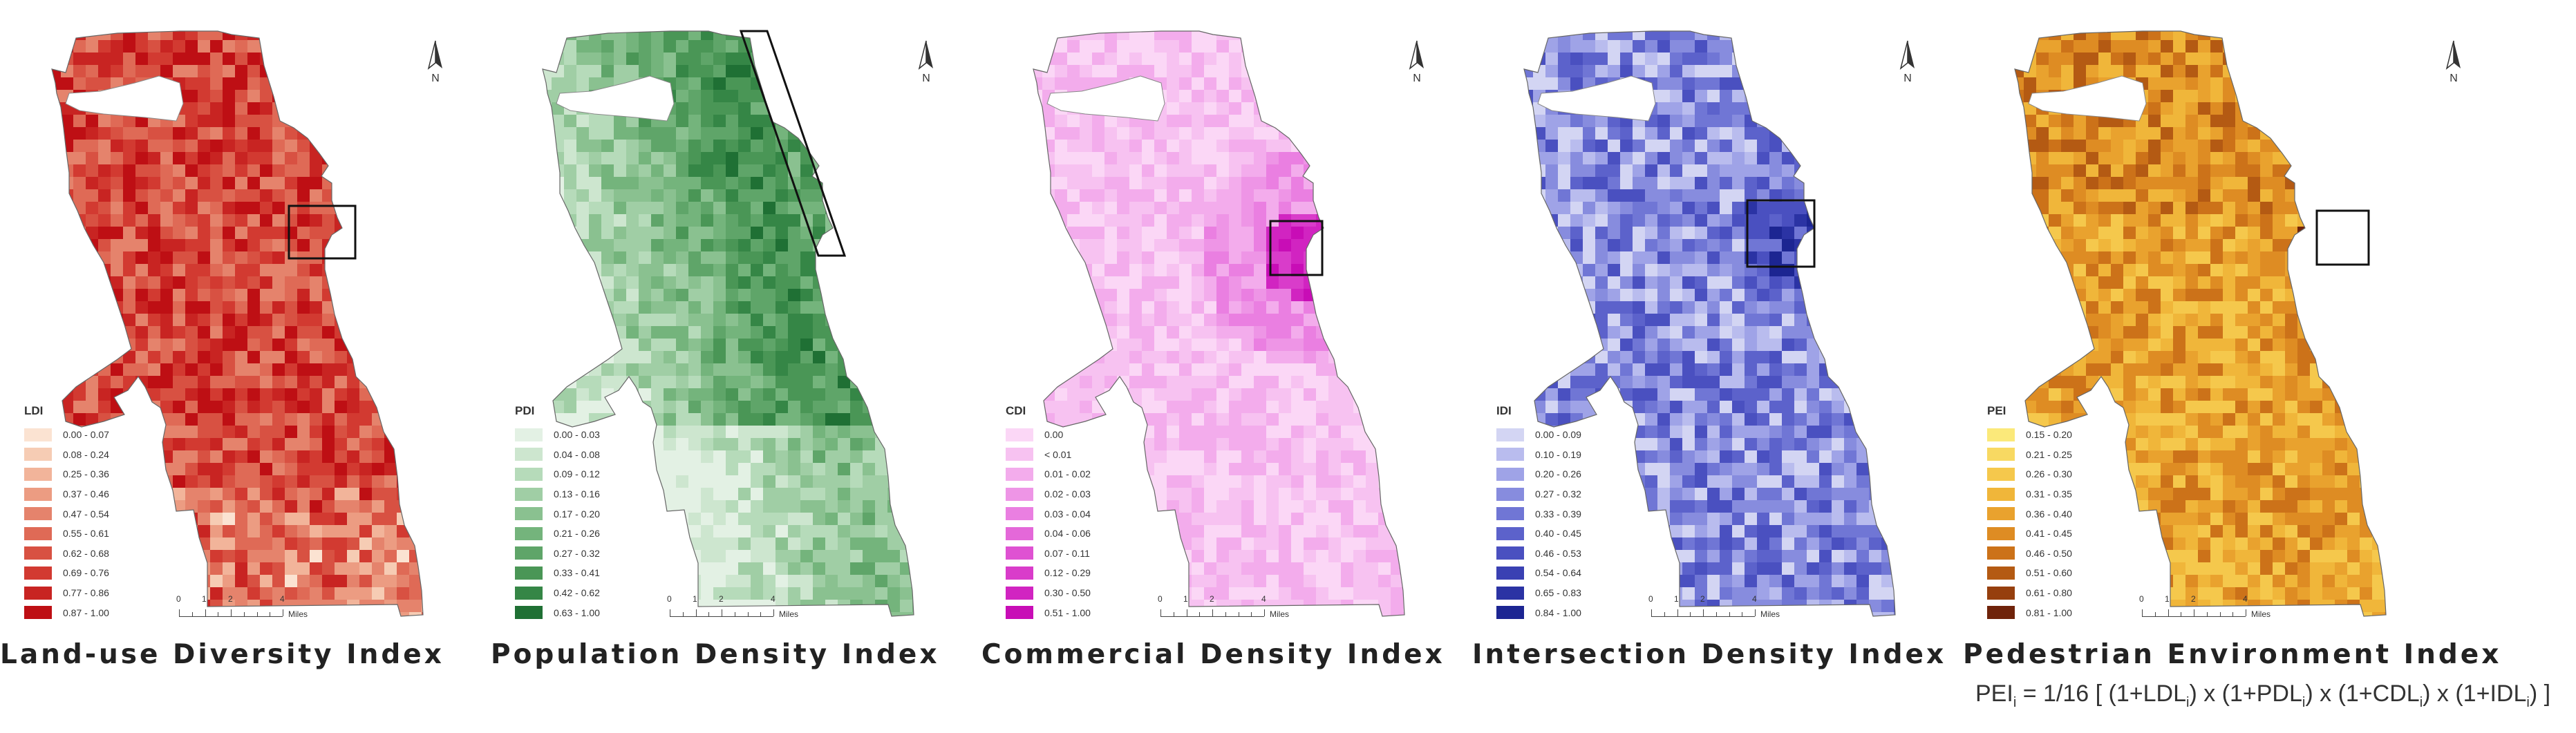 The width and height of the screenshot is (2576, 733). What do you see at coordinates (86, 534) in the screenshot?
I see `legend-label: 0.55 - 0.61` at bounding box center [86, 534].